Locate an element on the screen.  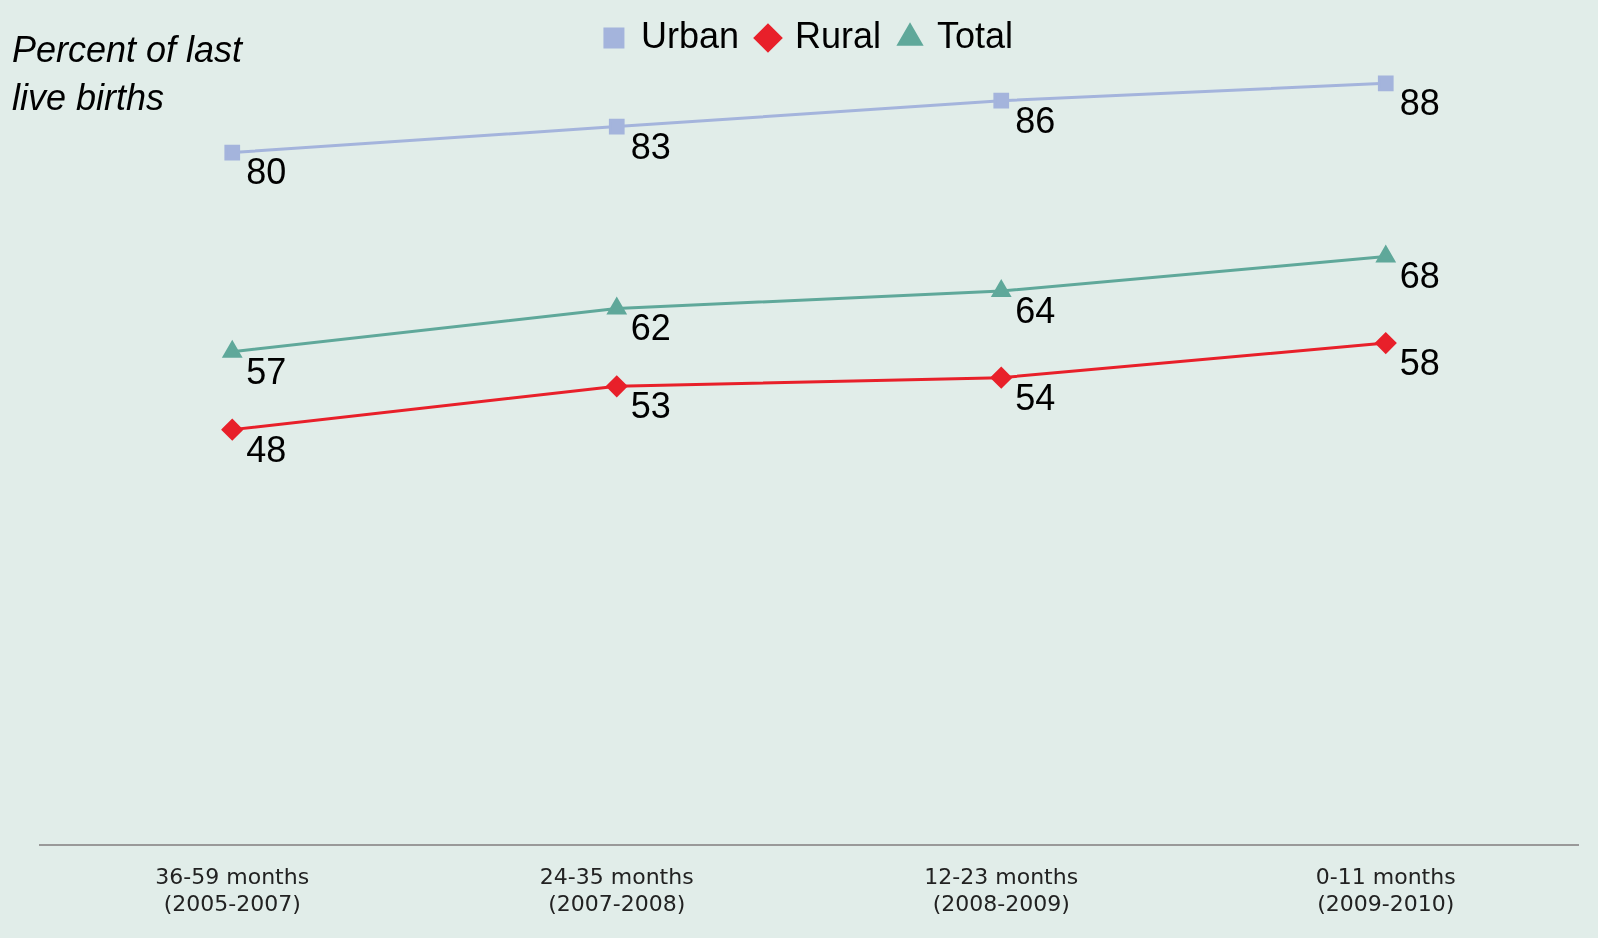
data-label: 62 is located at coordinates (650, 328).